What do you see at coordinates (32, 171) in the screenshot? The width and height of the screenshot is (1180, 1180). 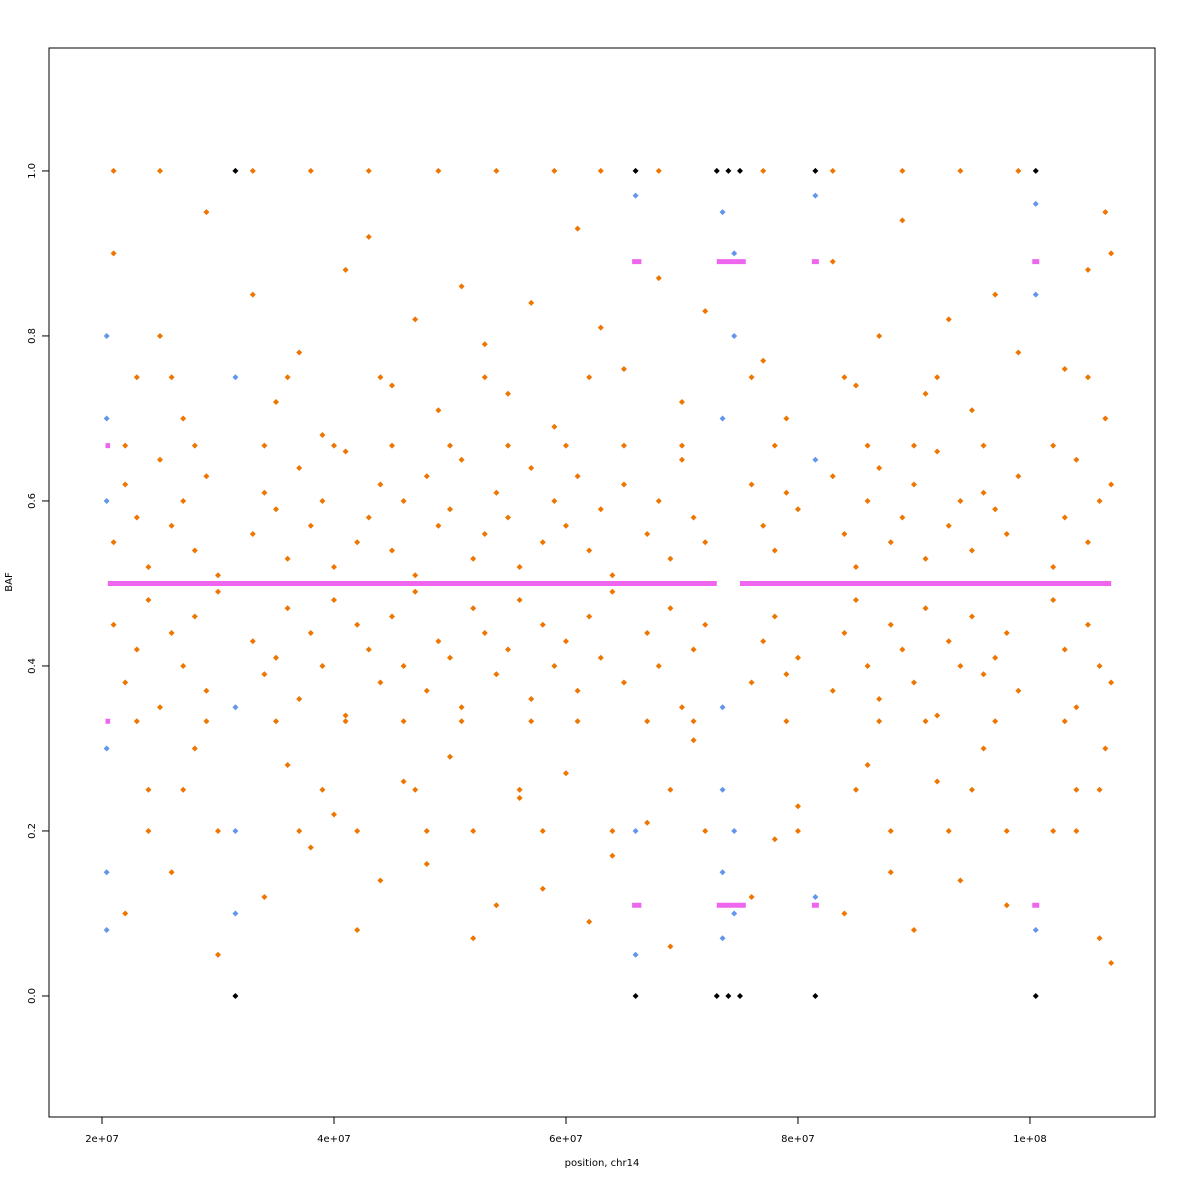 I see `y-tick-label: 1.0` at bounding box center [32, 171].